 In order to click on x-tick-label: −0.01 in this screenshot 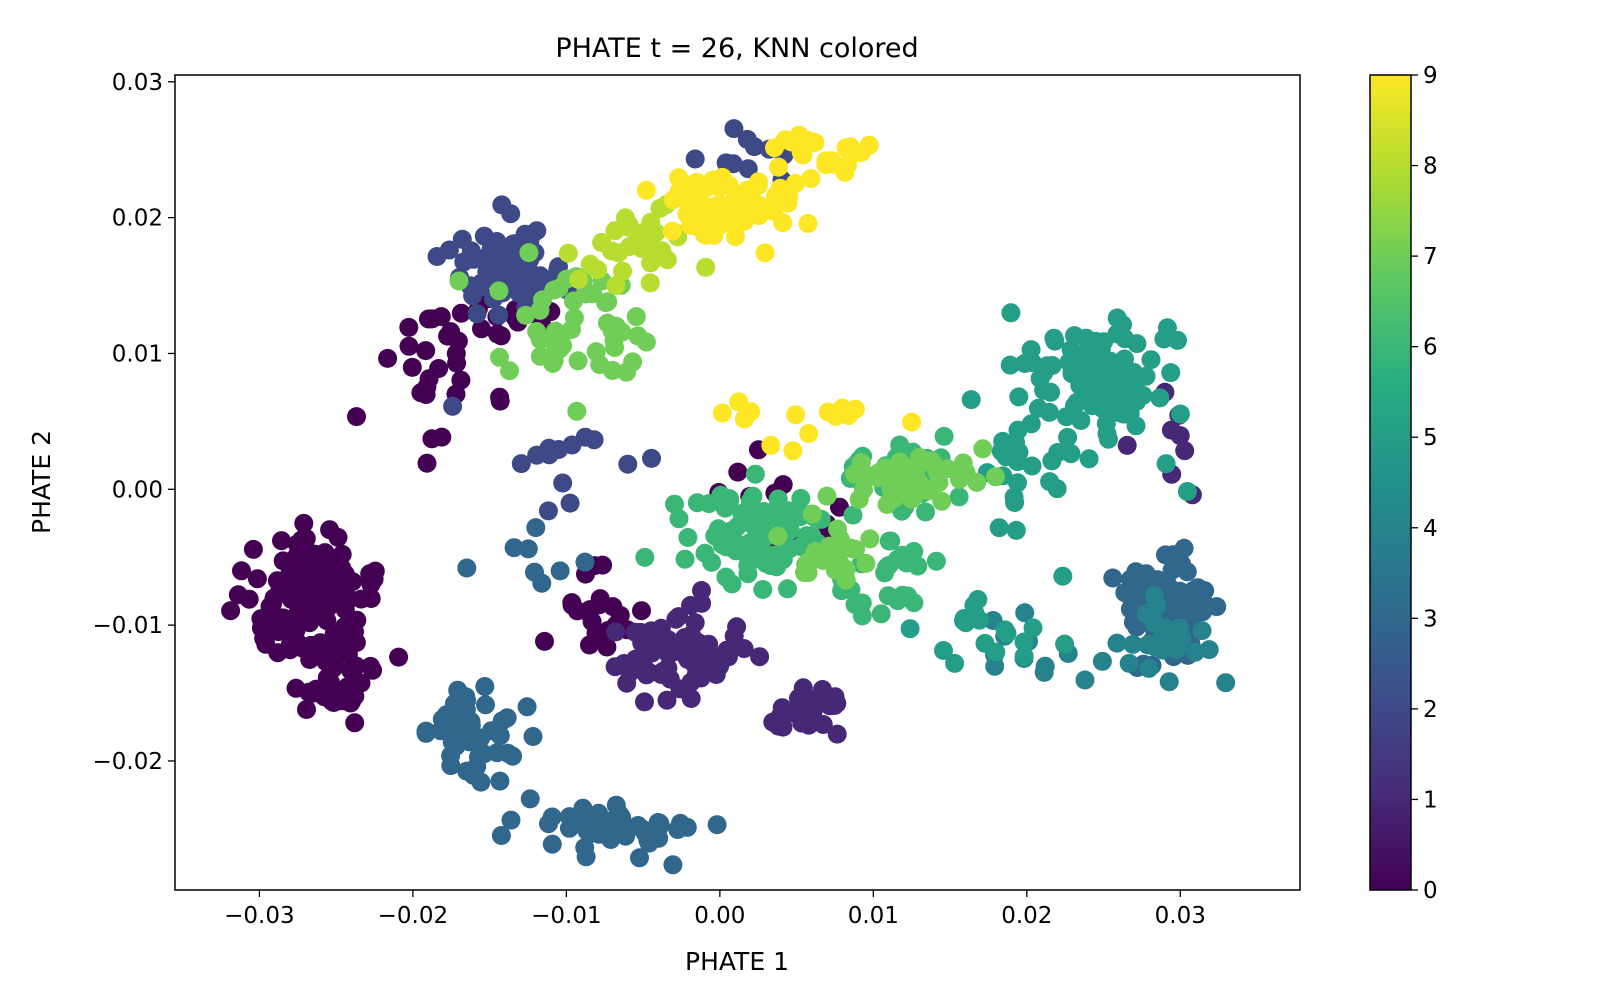, I will do `click(566, 916)`.